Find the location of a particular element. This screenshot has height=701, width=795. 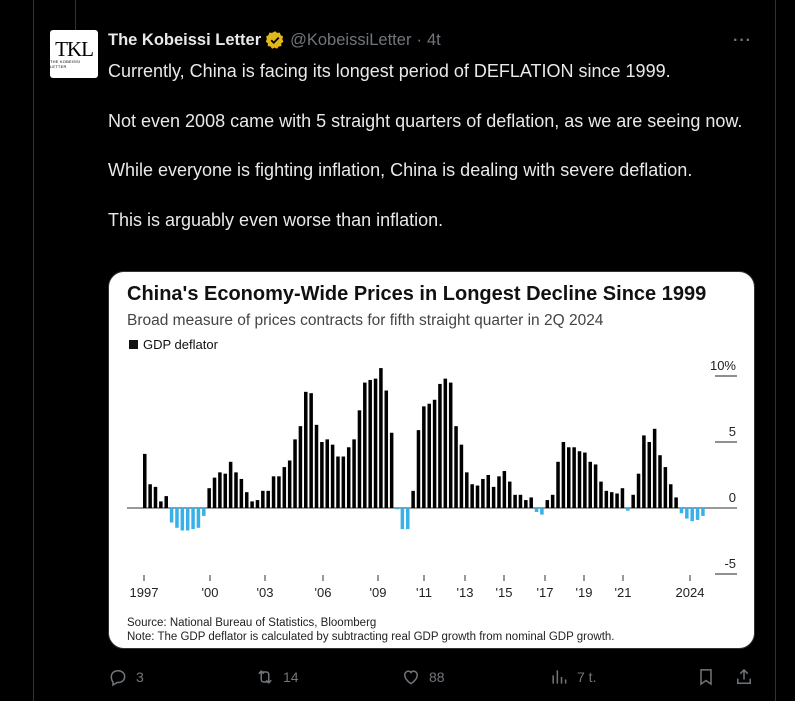

y-tick-label: 5 is located at coordinates (732, 431).